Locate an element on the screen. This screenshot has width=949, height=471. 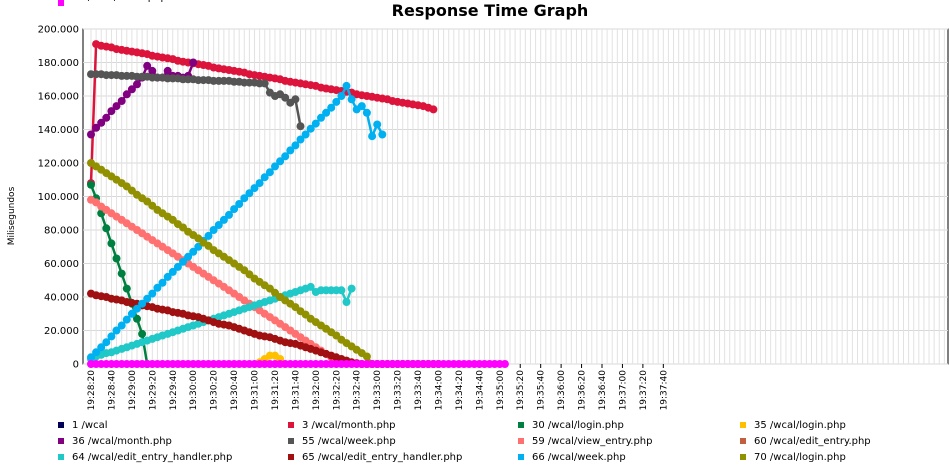
legend-item: 64 /wcal/edit_entry_handler.php is located at coordinates (145, 457).